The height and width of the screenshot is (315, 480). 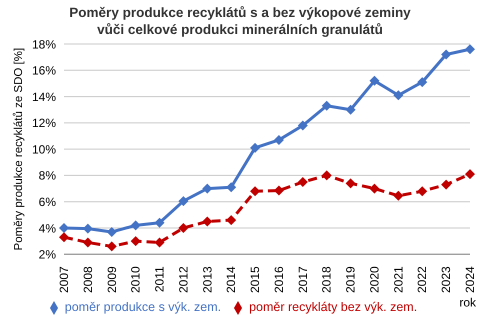 I want to click on x-tick-label: 2024, so click(x=470, y=279).